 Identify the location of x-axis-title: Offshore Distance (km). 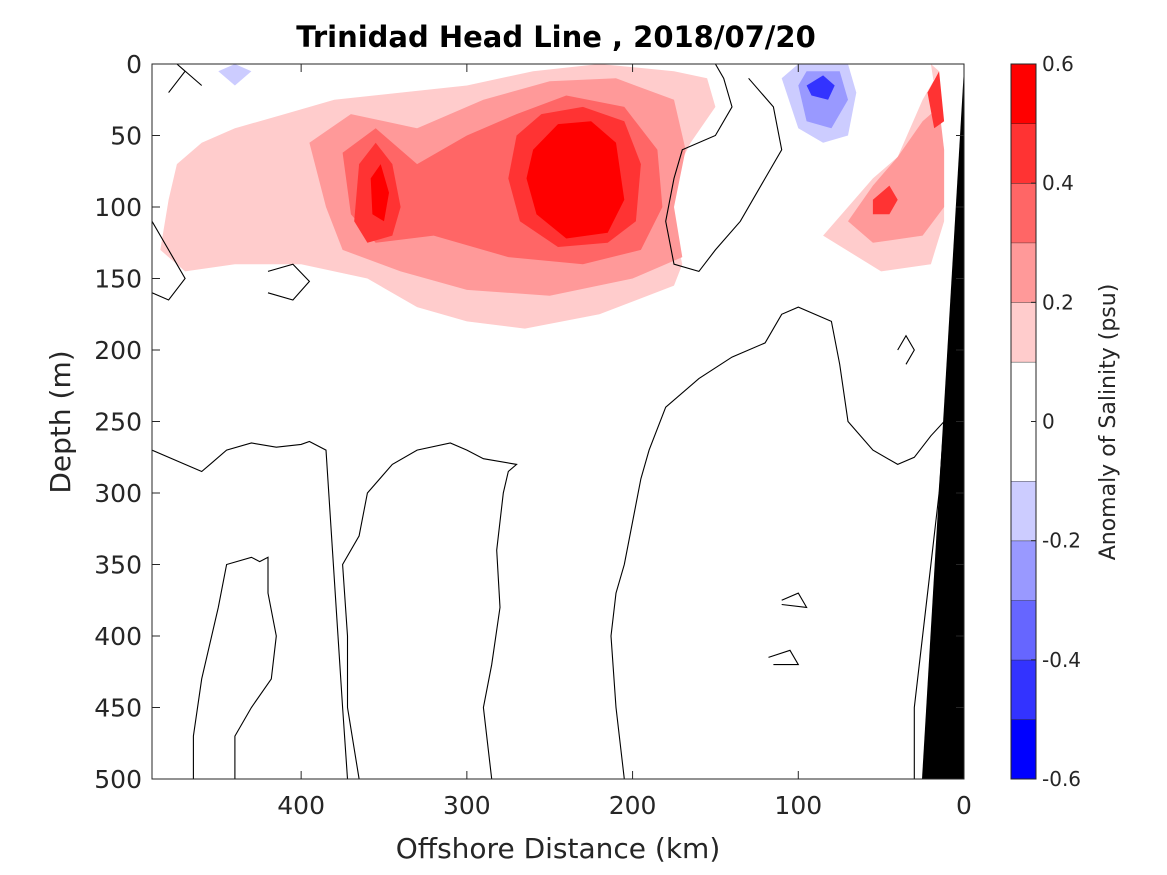
(558, 848).